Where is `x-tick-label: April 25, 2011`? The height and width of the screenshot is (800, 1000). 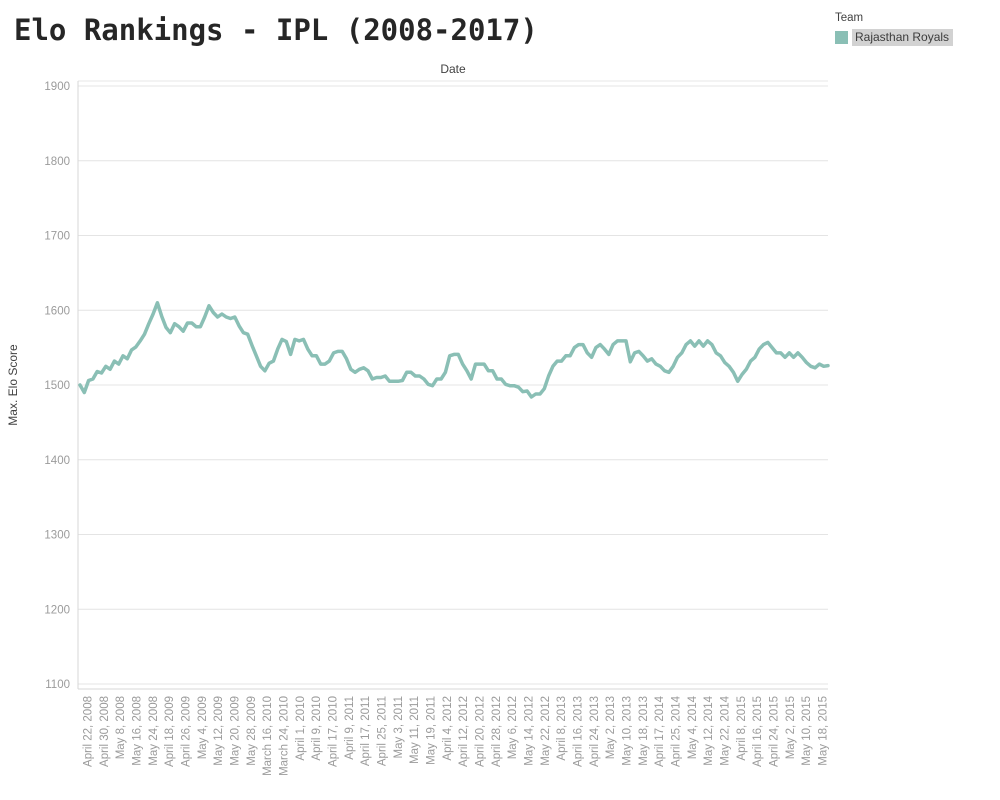
x-tick-label: April 25, 2011 is located at coordinates (383, 731).